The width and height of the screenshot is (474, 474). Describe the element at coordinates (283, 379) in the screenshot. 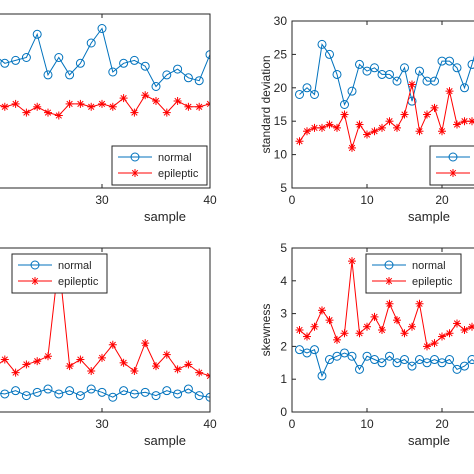

I see `y-tick-label: 1` at that location.